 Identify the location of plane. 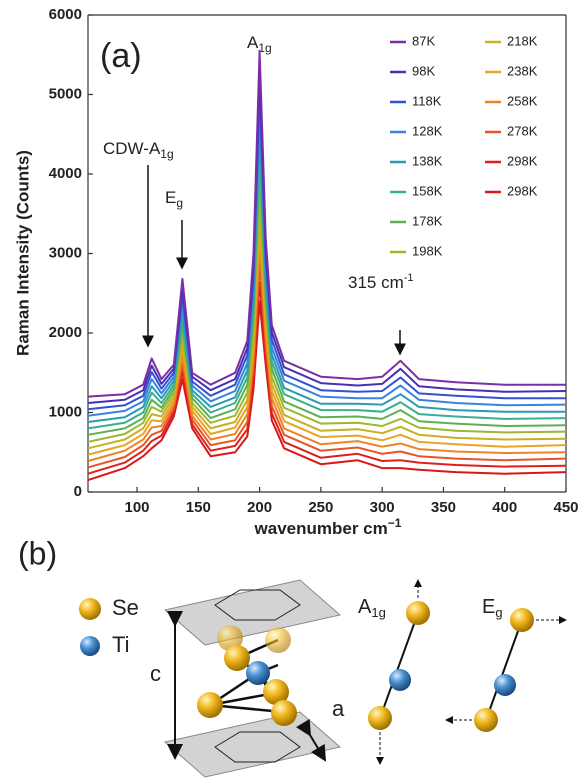
(252, 744).